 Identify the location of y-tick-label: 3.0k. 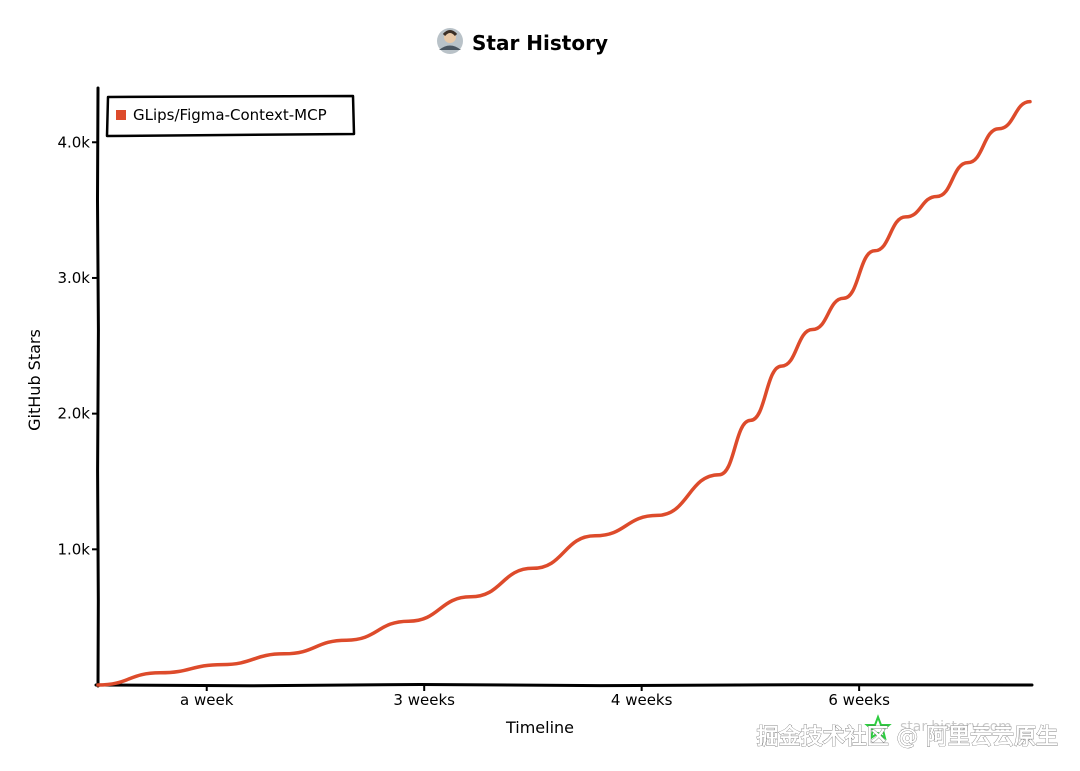
(73, 278).